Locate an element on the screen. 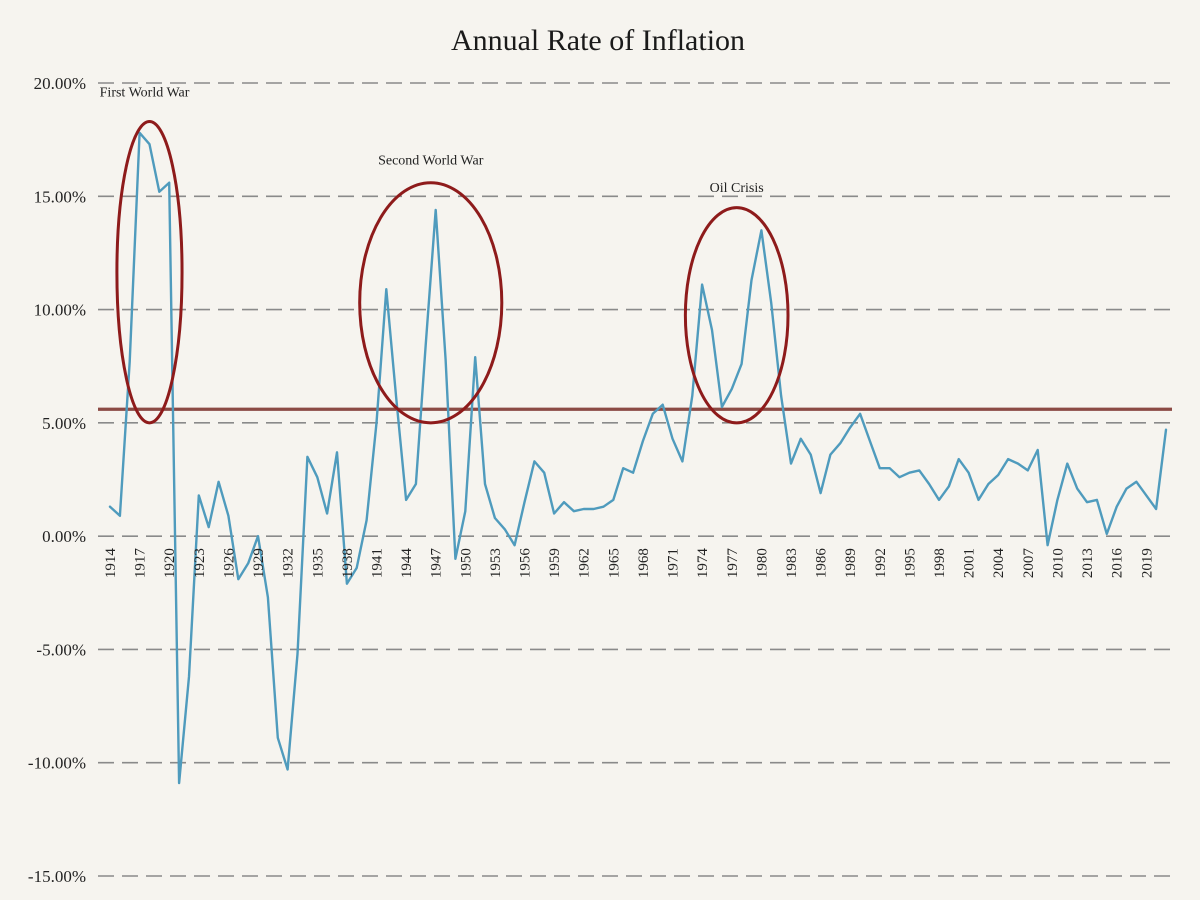 The image size is (1200, 900). x-tick-label: 1980 is located at coordinates (762, 563).